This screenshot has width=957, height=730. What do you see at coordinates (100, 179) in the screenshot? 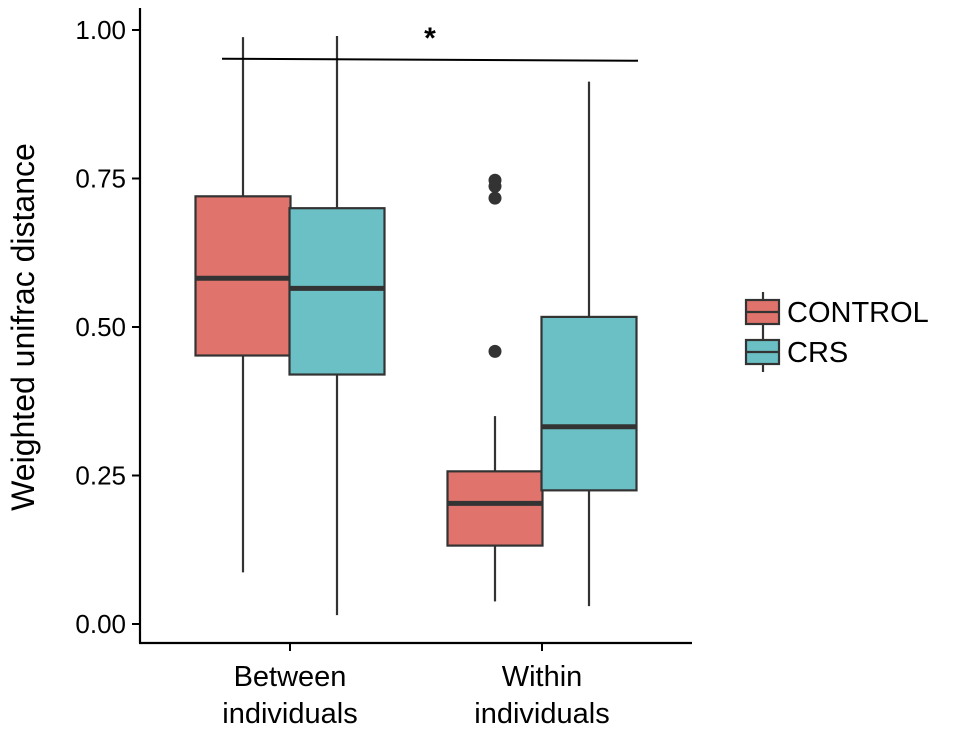
I see `y-tick-label: 0.75` at bounding box center [100, 179].